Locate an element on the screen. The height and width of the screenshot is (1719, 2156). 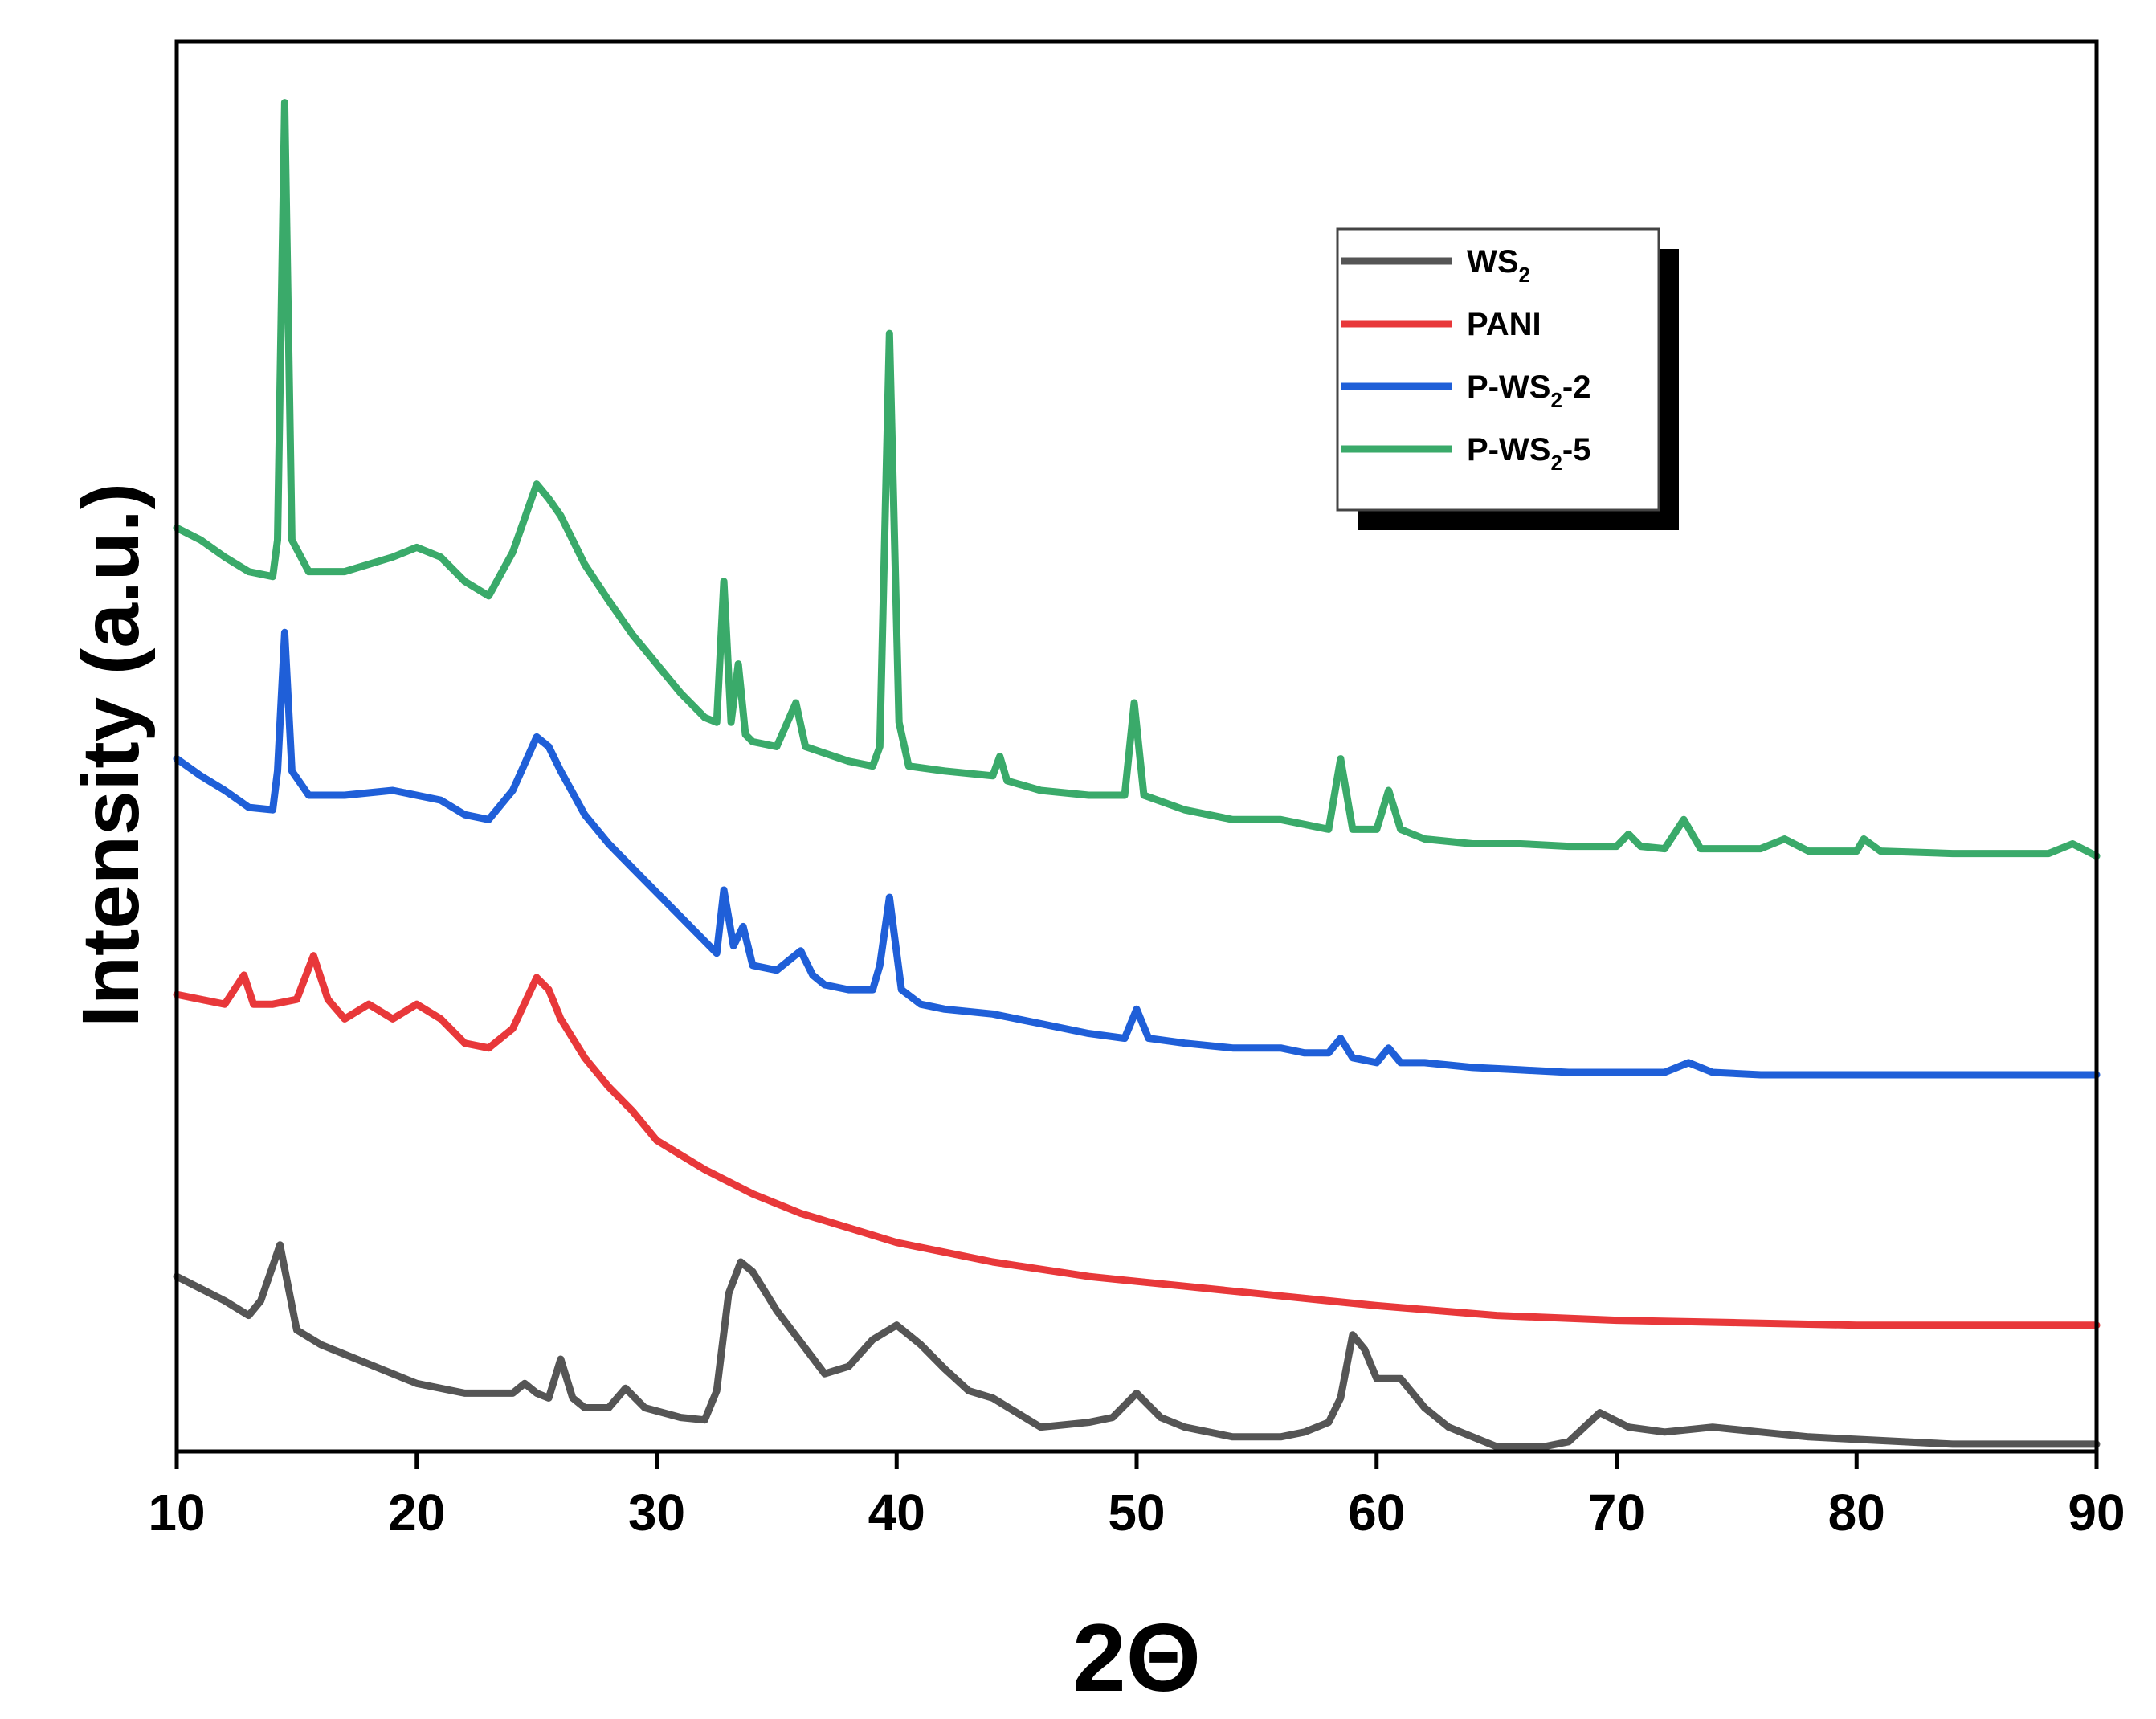
x-tick-label-70: 70 is located at coordinates (1616, 1513).